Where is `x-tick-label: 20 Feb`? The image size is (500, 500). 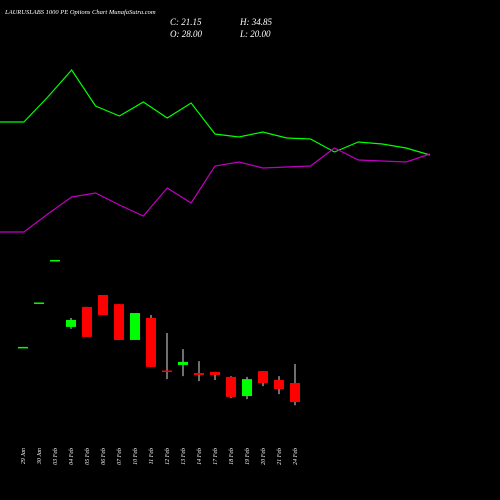
x-tick-label: 20 Feb is located at coordinates (264, 456).